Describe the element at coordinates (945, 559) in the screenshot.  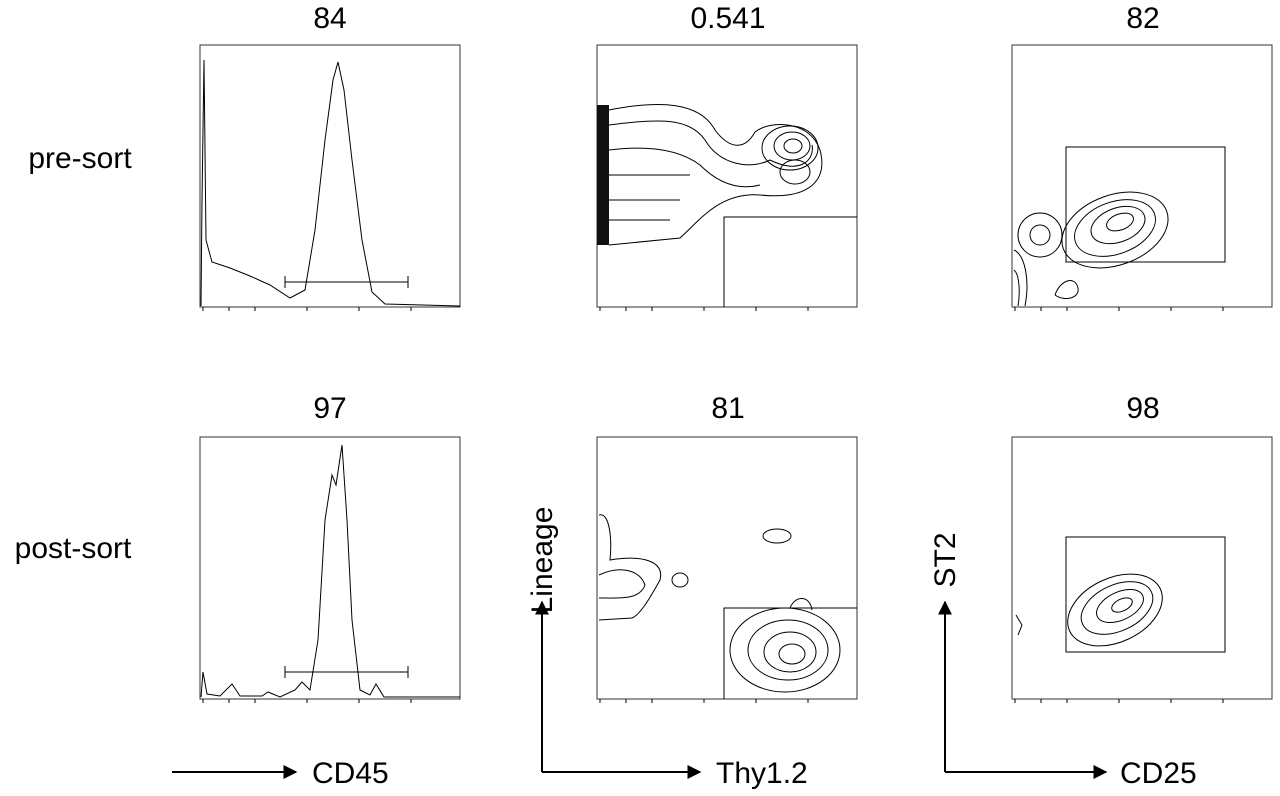
I see `y-axis-label: ST2` at that location.